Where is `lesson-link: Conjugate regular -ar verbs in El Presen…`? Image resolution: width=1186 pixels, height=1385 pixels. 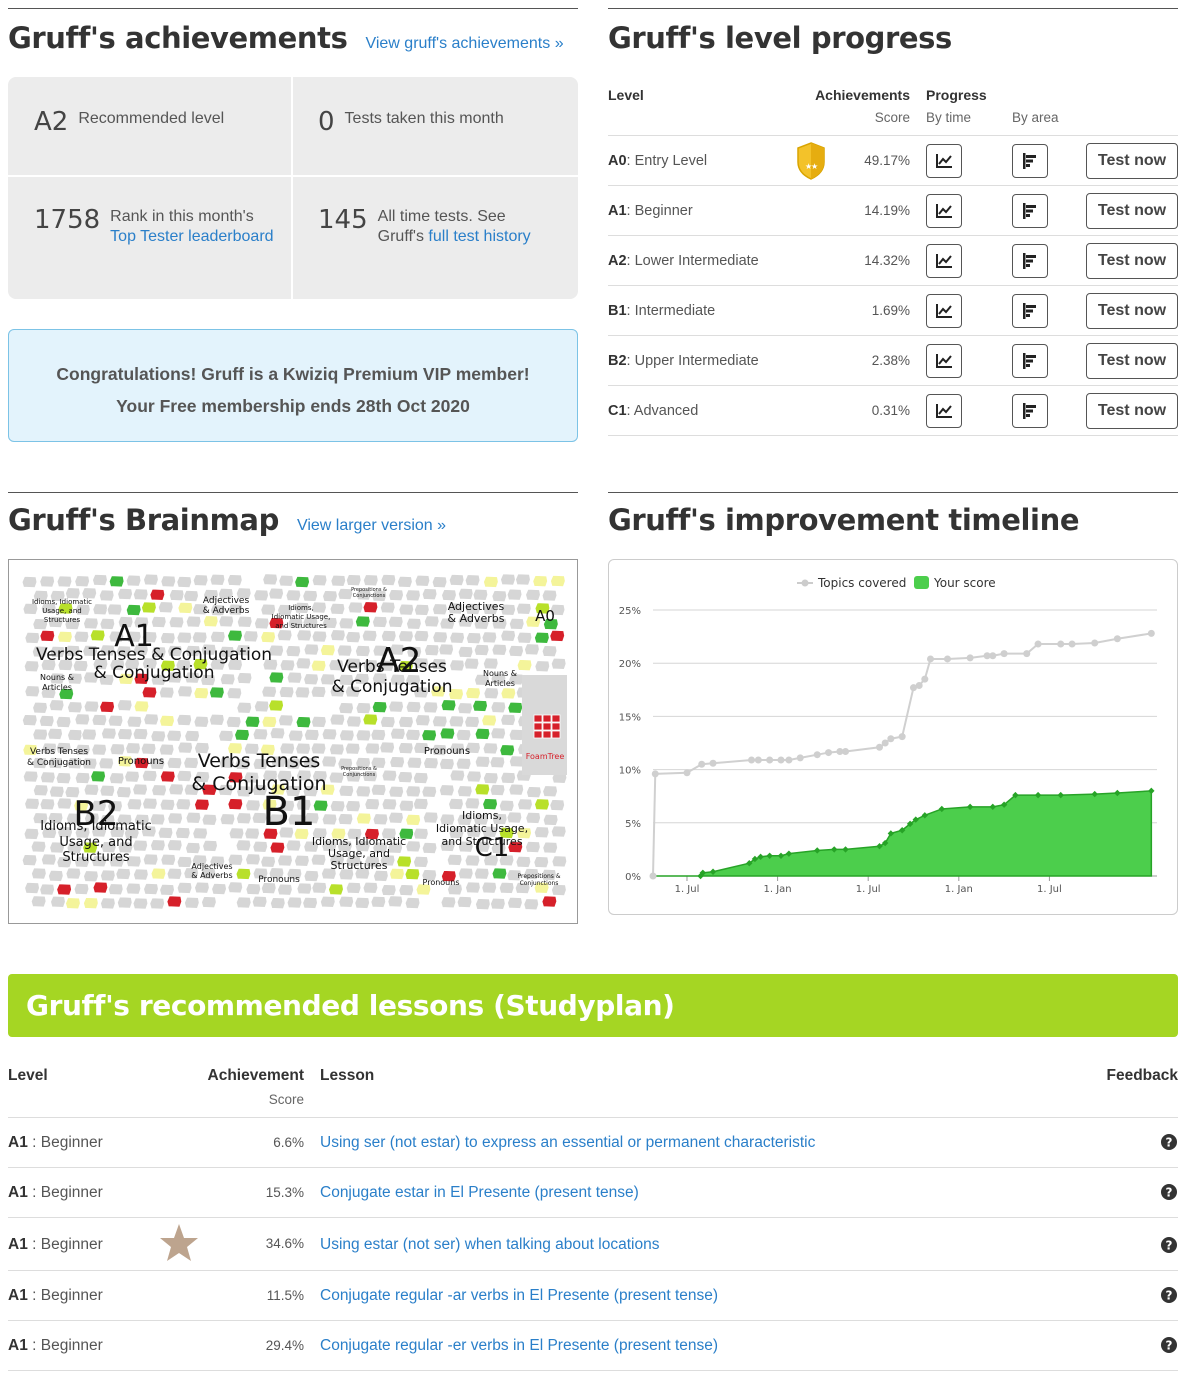
lesson-link: Conjugate regular -ar verbs in El Presen… is located at coordinates (519, 1295).